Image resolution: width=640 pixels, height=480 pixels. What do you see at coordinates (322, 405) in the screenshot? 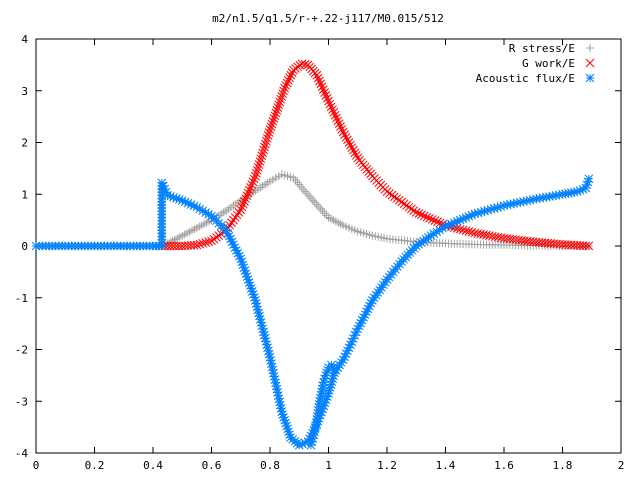
I see `series-acoustic-flux-e` at bounding box center [322, 405].